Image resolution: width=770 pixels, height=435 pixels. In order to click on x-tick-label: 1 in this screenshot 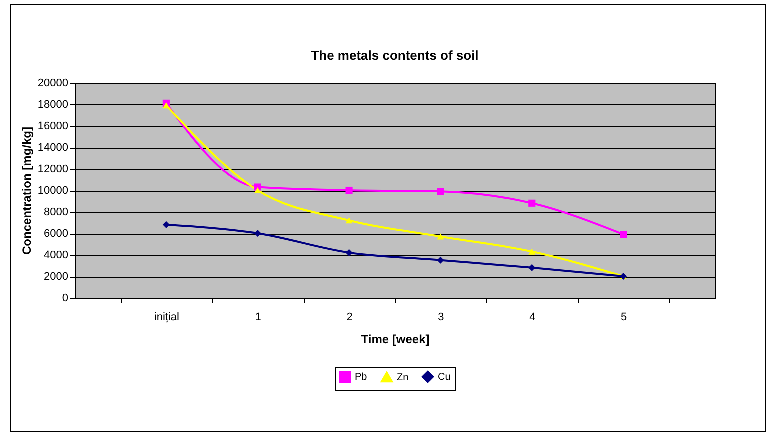, I will do `click(258, 318)`.